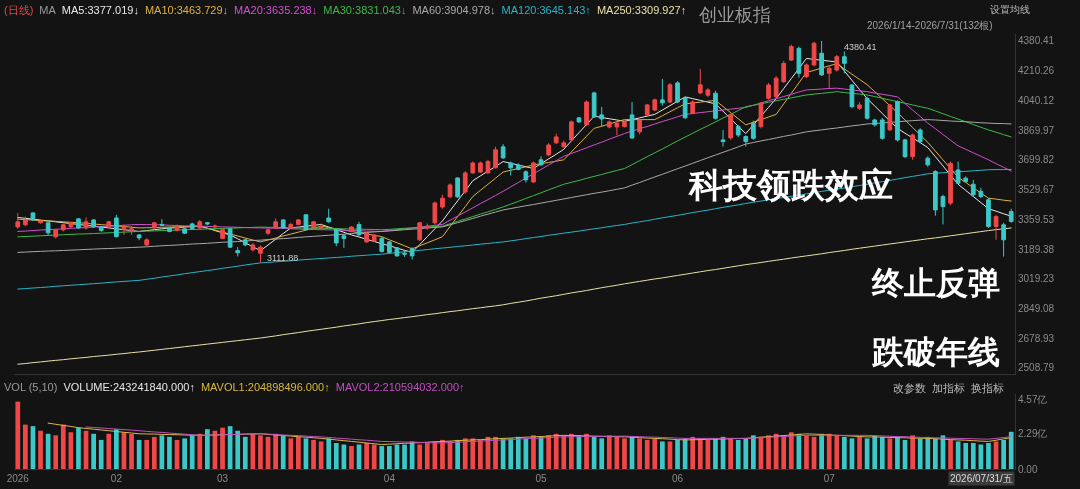  What do you see at coordinates (265, 387) in the screenshot?
I see `text: MAVOL1:204898496.000↑` at bounding box center [265, 387].